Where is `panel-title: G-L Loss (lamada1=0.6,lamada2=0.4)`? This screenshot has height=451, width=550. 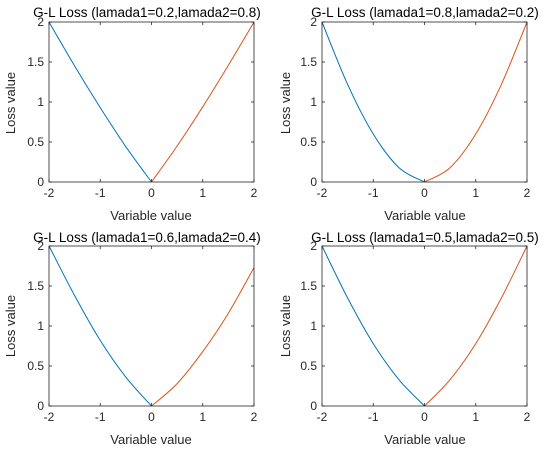
panel-title: G-L Loss (lamada1=0.6,lamada2=0.4) is located at coordinates (147, 237).